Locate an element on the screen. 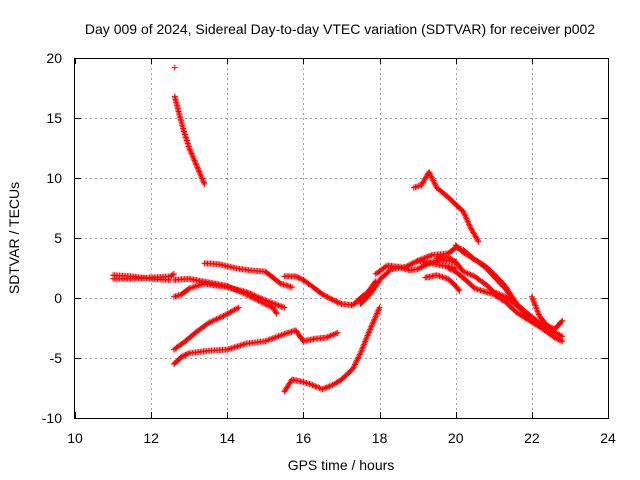 The image size is (640, 480). y-tick-label: 5 is located at coordinates (58, 238).